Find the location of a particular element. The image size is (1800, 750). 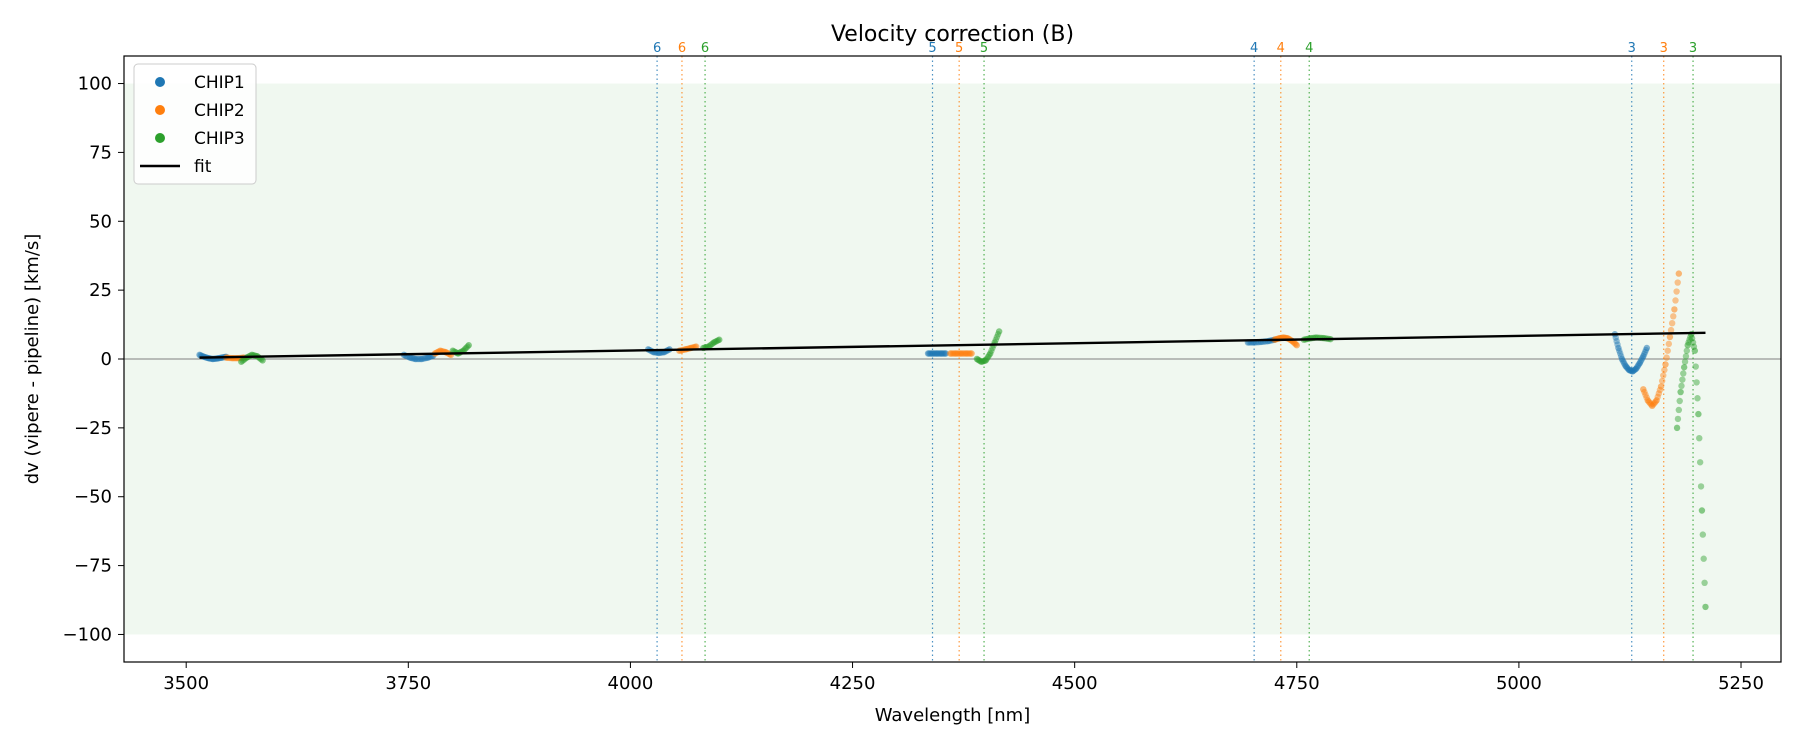

order-marker-label: 3 is located at coordinates (1693, 48).